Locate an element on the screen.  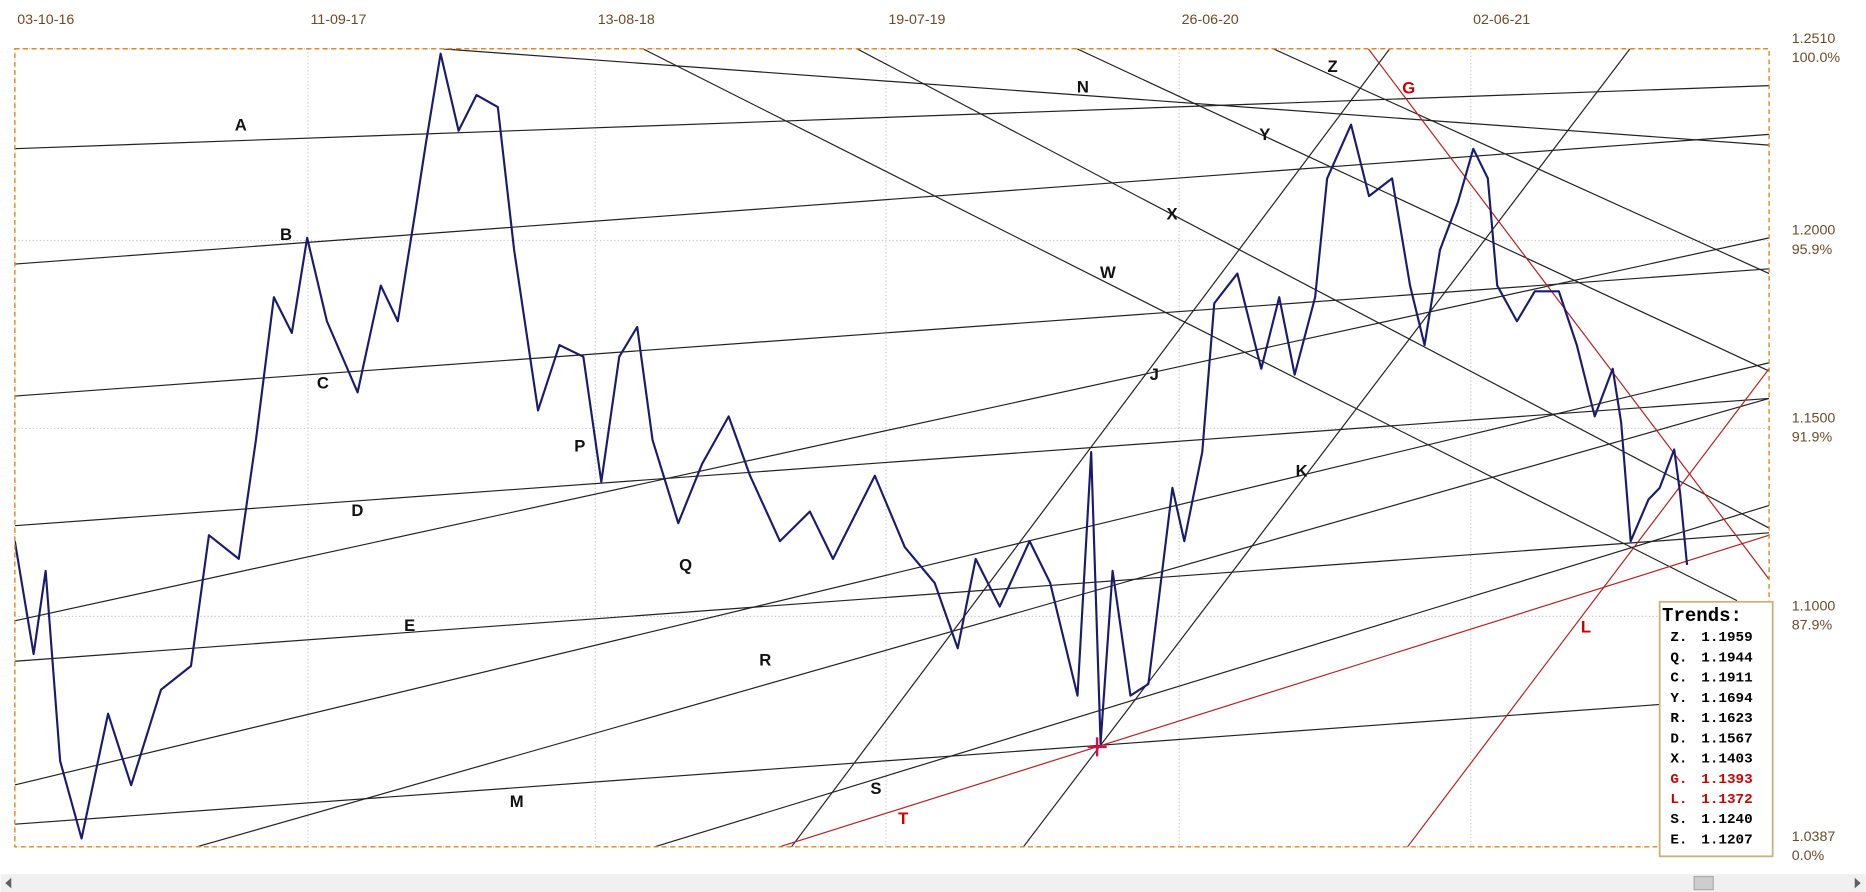
y-tick-label: 1.1500 is located at coordinates (1814, 419).